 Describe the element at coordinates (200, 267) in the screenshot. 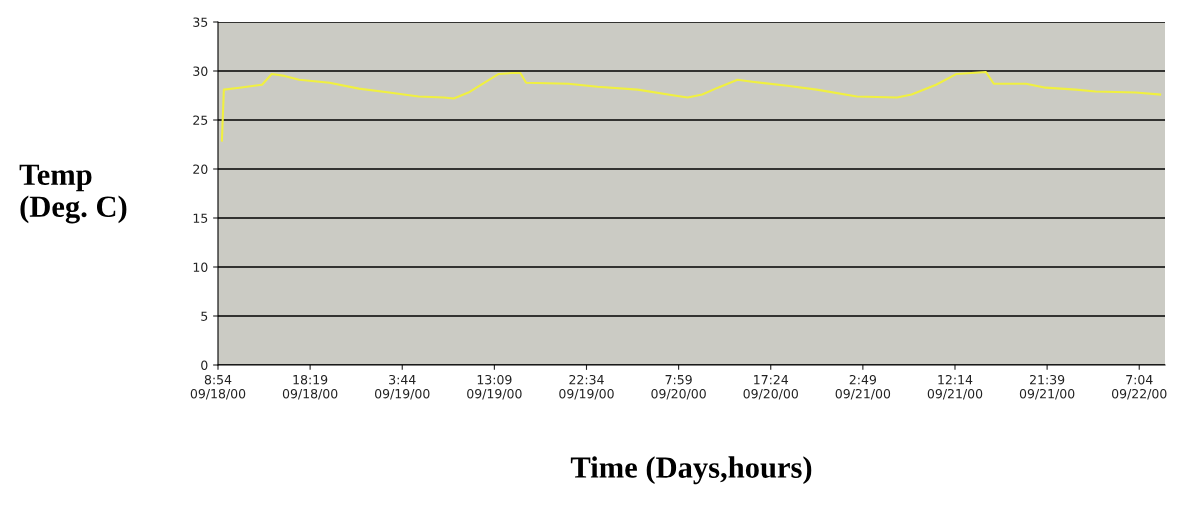

I see `y-tick-label: 10` at that location.